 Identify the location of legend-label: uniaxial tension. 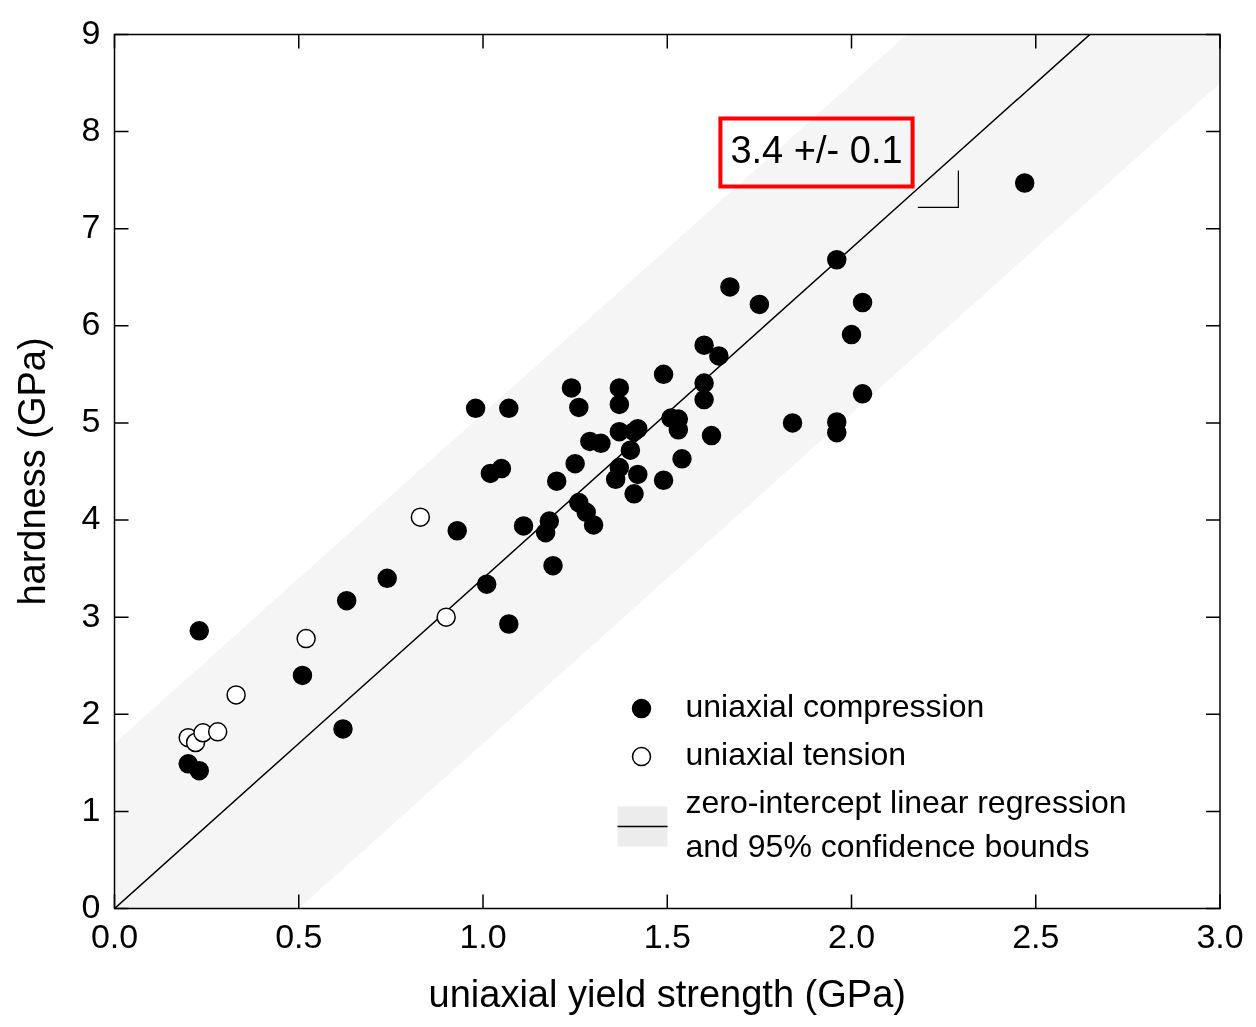
(796, 754).